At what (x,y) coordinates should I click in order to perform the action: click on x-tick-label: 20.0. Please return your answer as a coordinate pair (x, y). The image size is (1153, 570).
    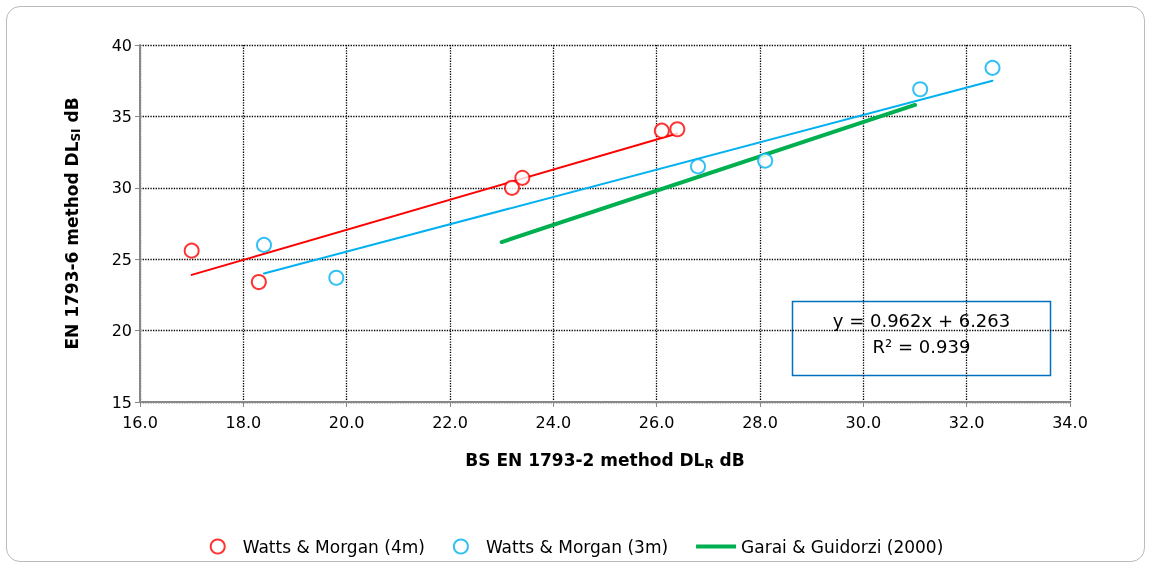
    Looking at the image, I should click on (346, 422).